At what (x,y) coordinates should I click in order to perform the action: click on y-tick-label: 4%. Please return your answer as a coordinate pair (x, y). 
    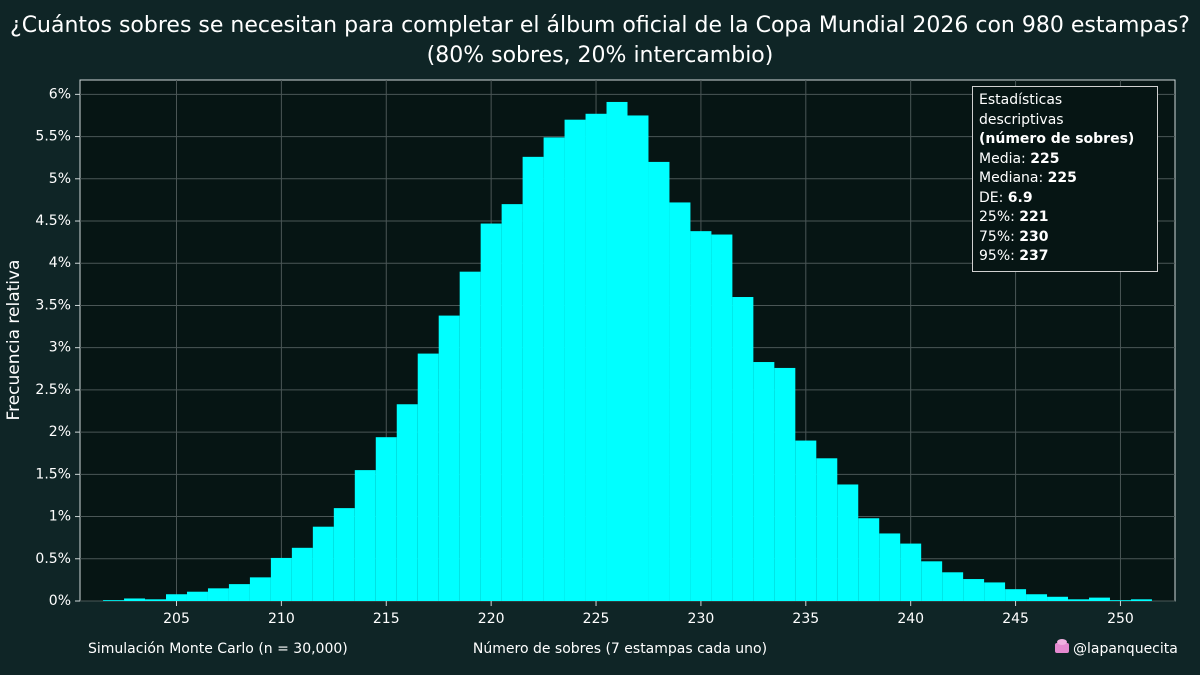
    Looking at the image, I should click on (60, 263).